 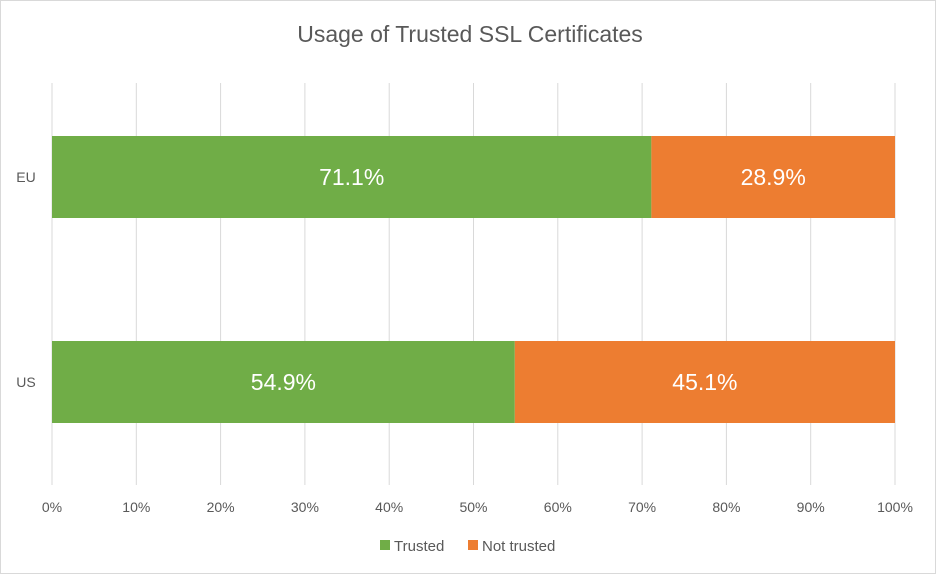 What do you see at coordinates (52, 507) in the screenshot?
I see `x-tick-label: 0%` at bounding box center [52, 507].